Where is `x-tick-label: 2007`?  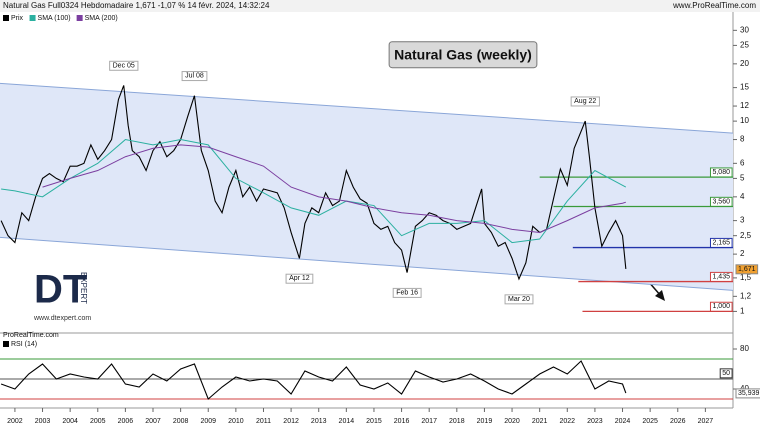
x-tick-label: 2007 is located at coordinates (153, 421).